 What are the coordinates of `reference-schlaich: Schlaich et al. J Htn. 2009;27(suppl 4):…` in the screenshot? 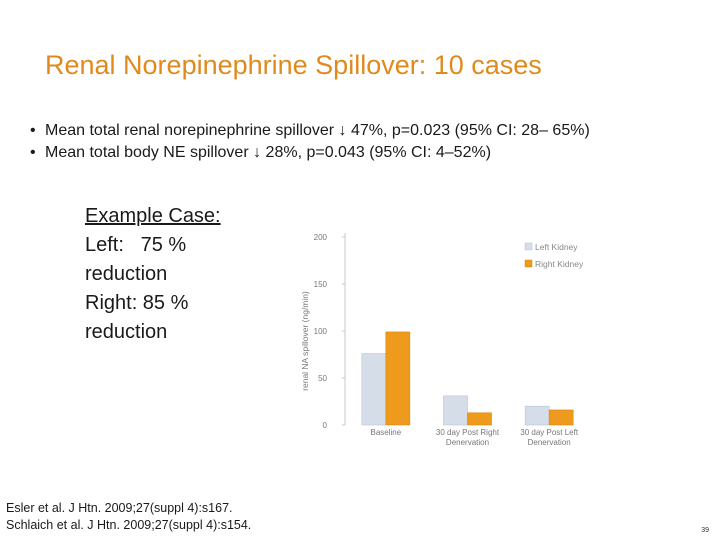 It's located at (129, 525).